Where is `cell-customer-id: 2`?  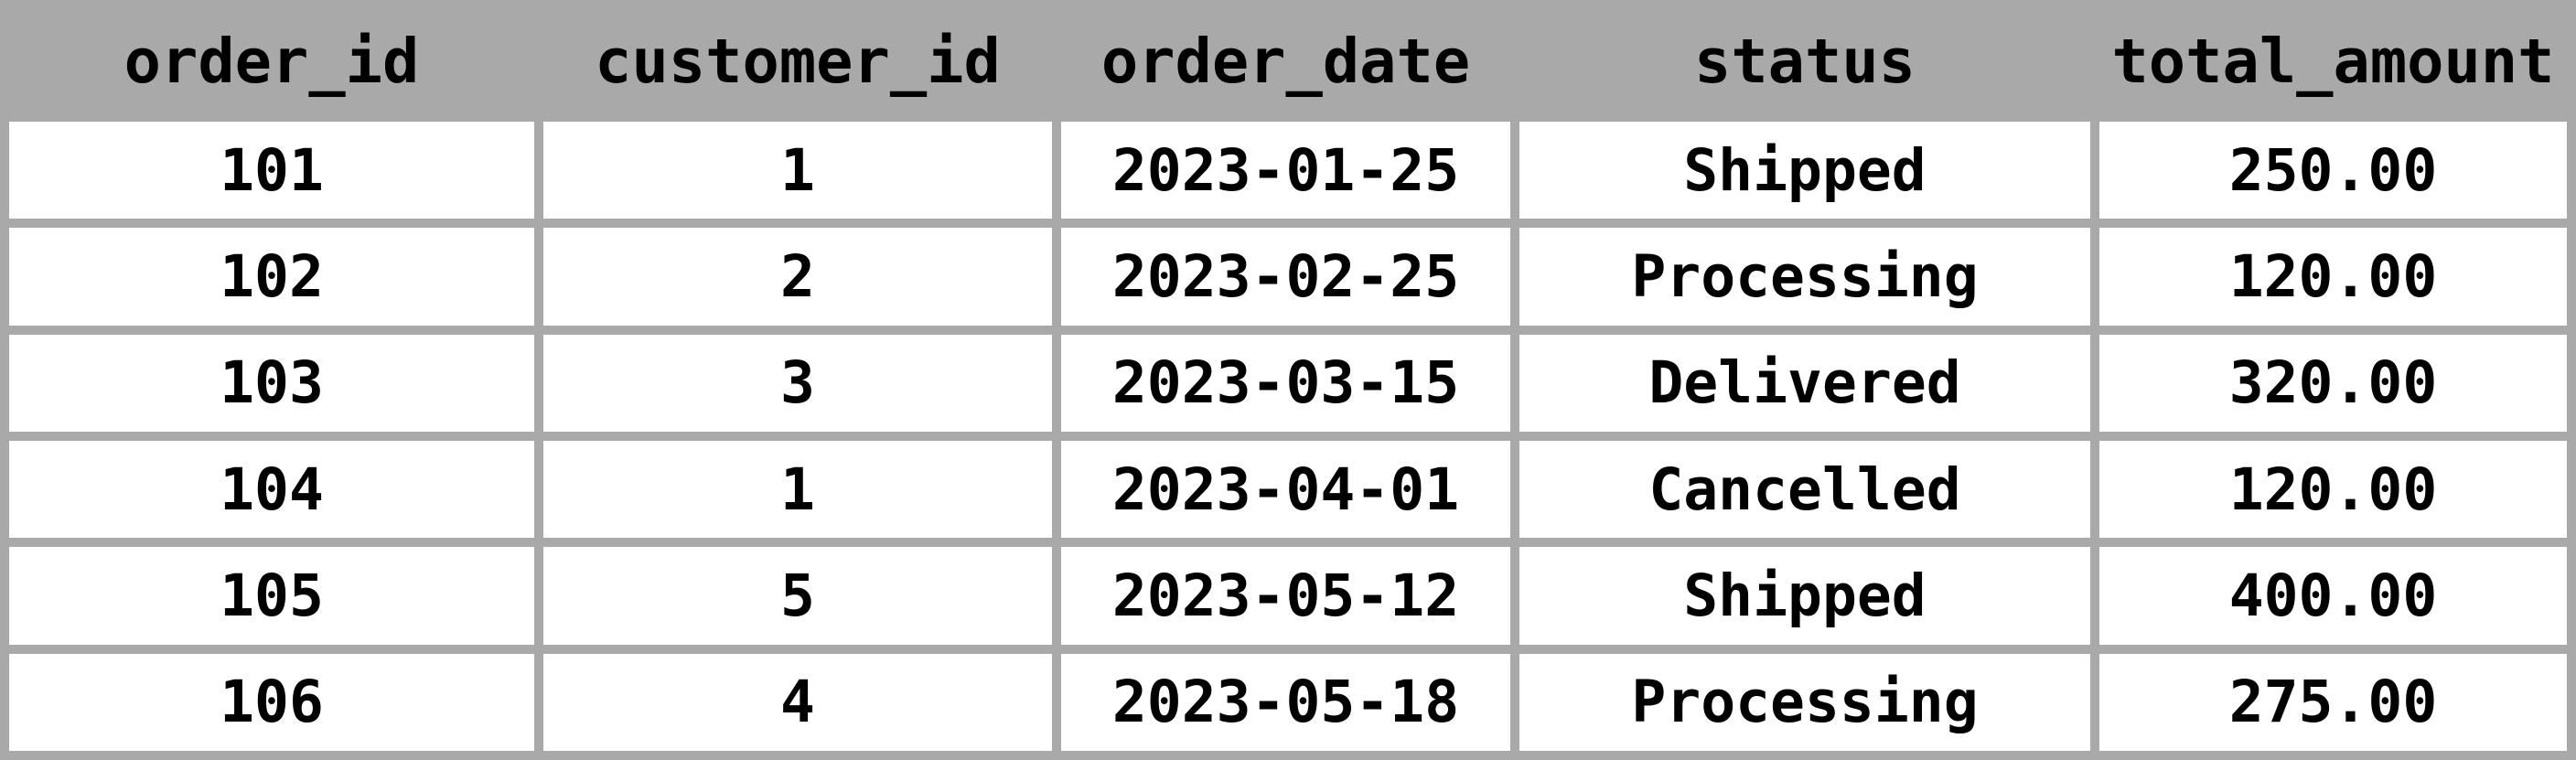
cell-customer-id: 2 is located at coordinates (798, 277).